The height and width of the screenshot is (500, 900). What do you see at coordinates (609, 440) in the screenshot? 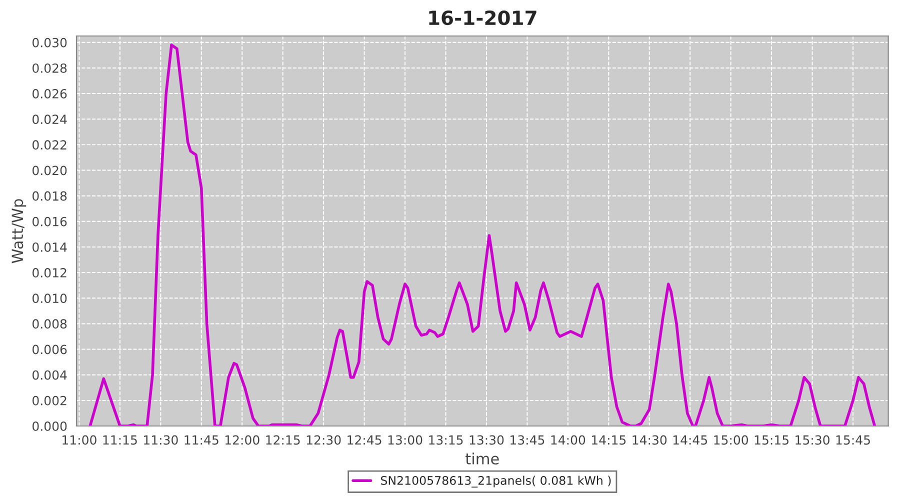
I see `x-tick-label: 14:15` at bounding box center [609, 440].